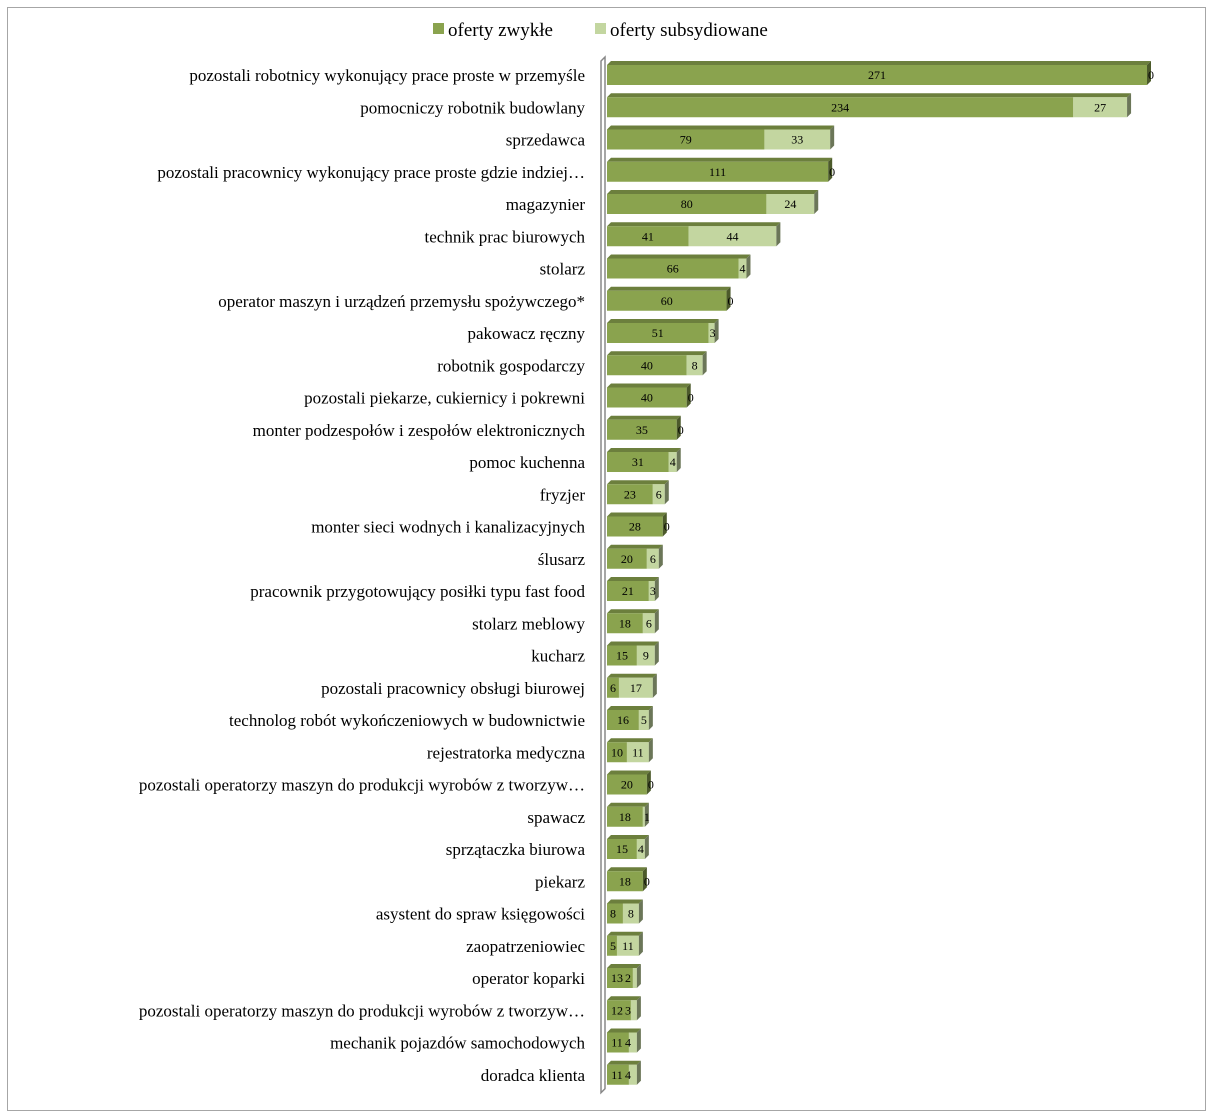 The image size is (1208, 1113). I want to click on category-label: pomoc kuchenna, so click(527, 462).